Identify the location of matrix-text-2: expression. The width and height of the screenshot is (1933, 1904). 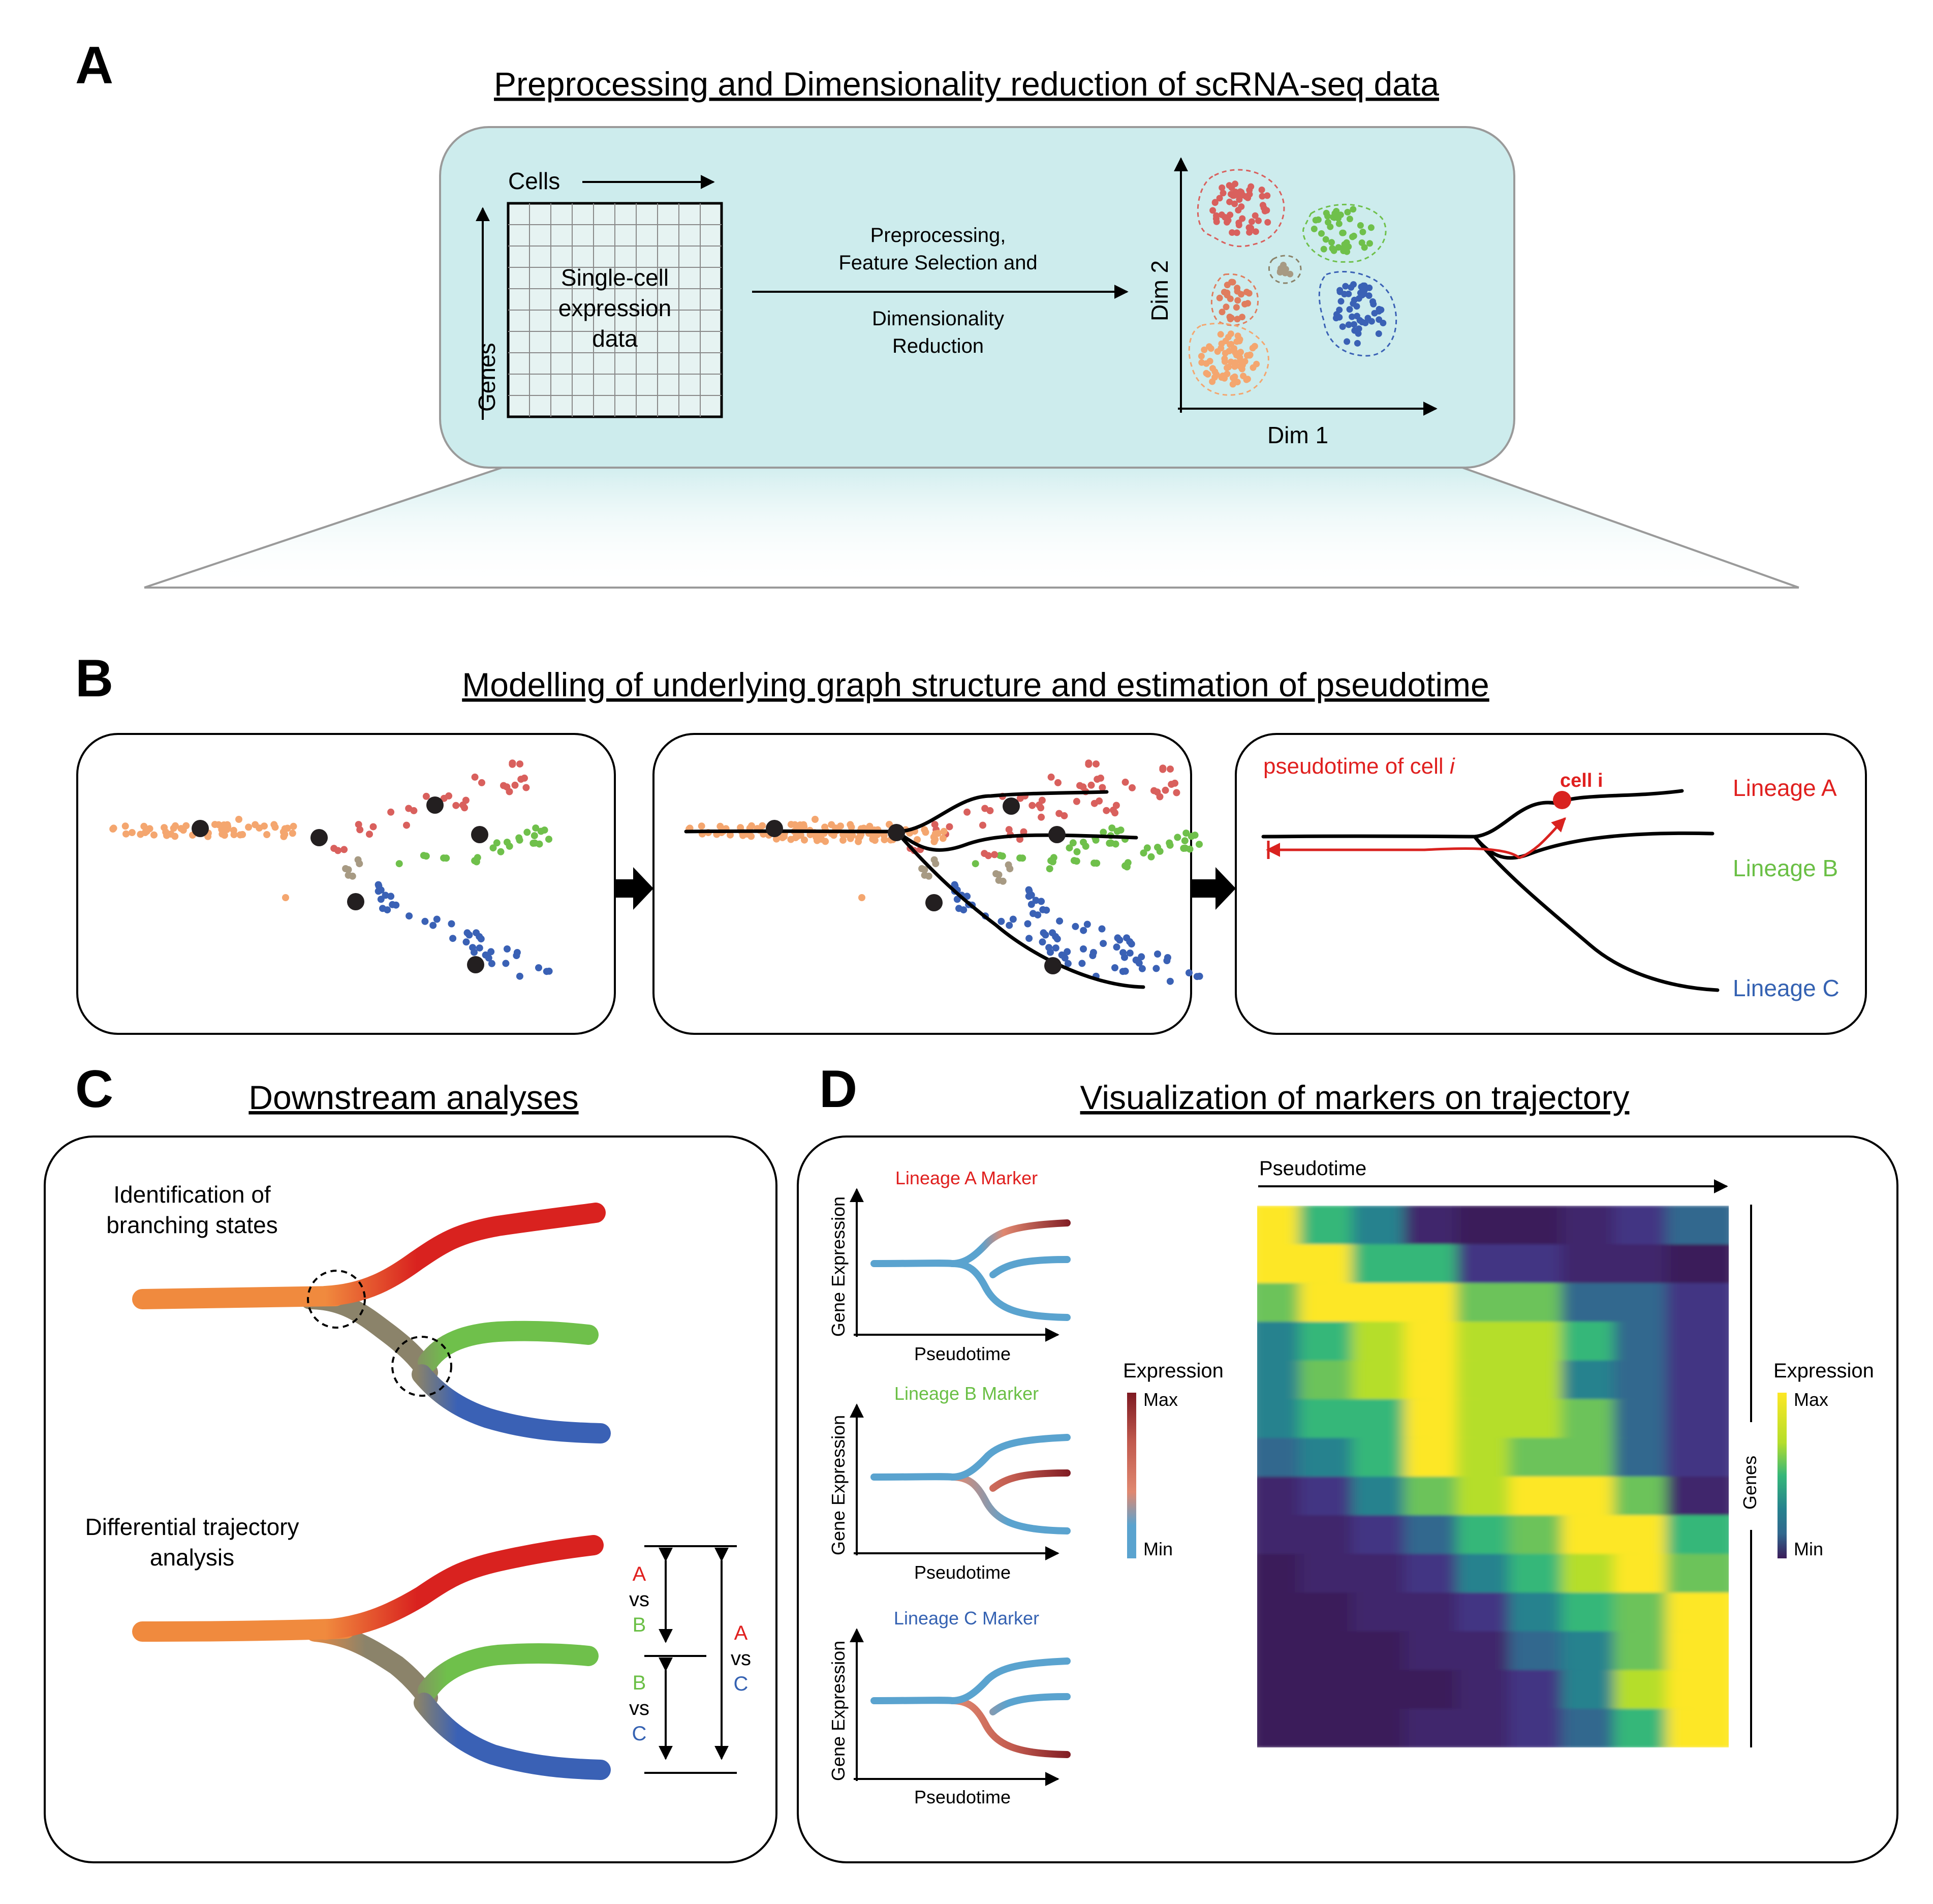
(614, 308).